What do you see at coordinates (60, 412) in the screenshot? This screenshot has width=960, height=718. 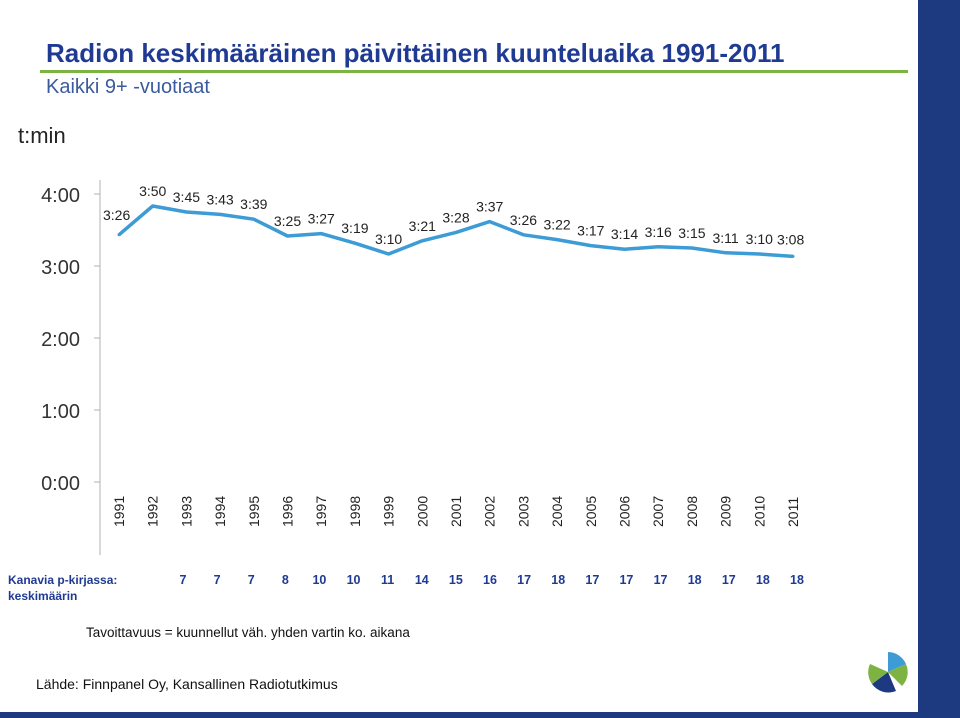 I see `y-tick-label: 1:00` at bounding box center [60, 412].